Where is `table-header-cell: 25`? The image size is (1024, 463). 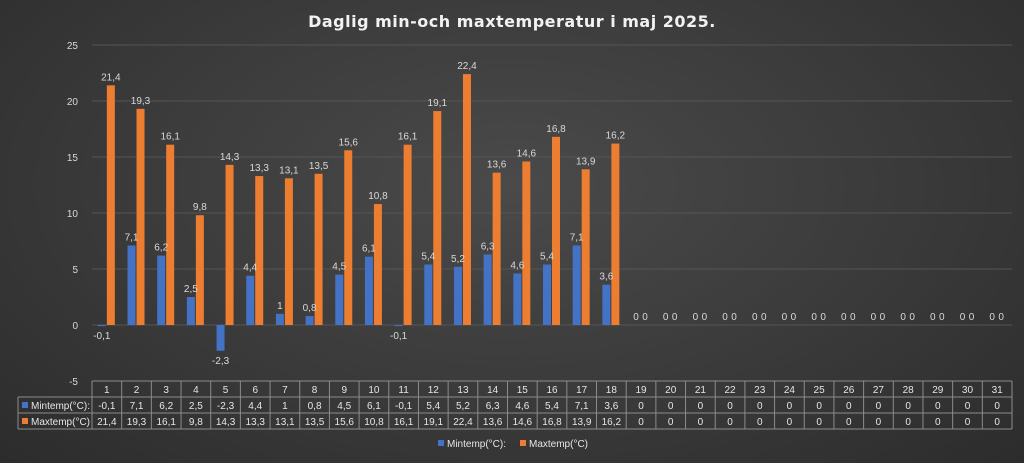
table-header-cell: 25 is located at coordinates (820, 390).